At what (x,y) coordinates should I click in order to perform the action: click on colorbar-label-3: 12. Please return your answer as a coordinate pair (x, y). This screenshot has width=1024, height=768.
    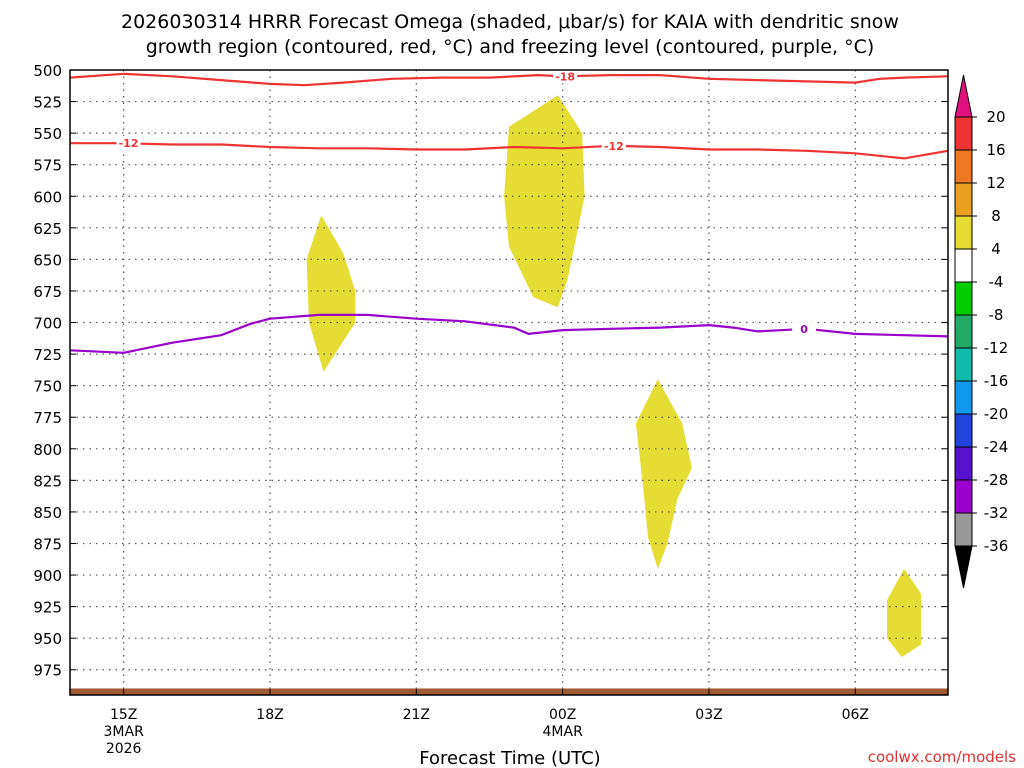
    Looking at the image, I should click on (995, 183).